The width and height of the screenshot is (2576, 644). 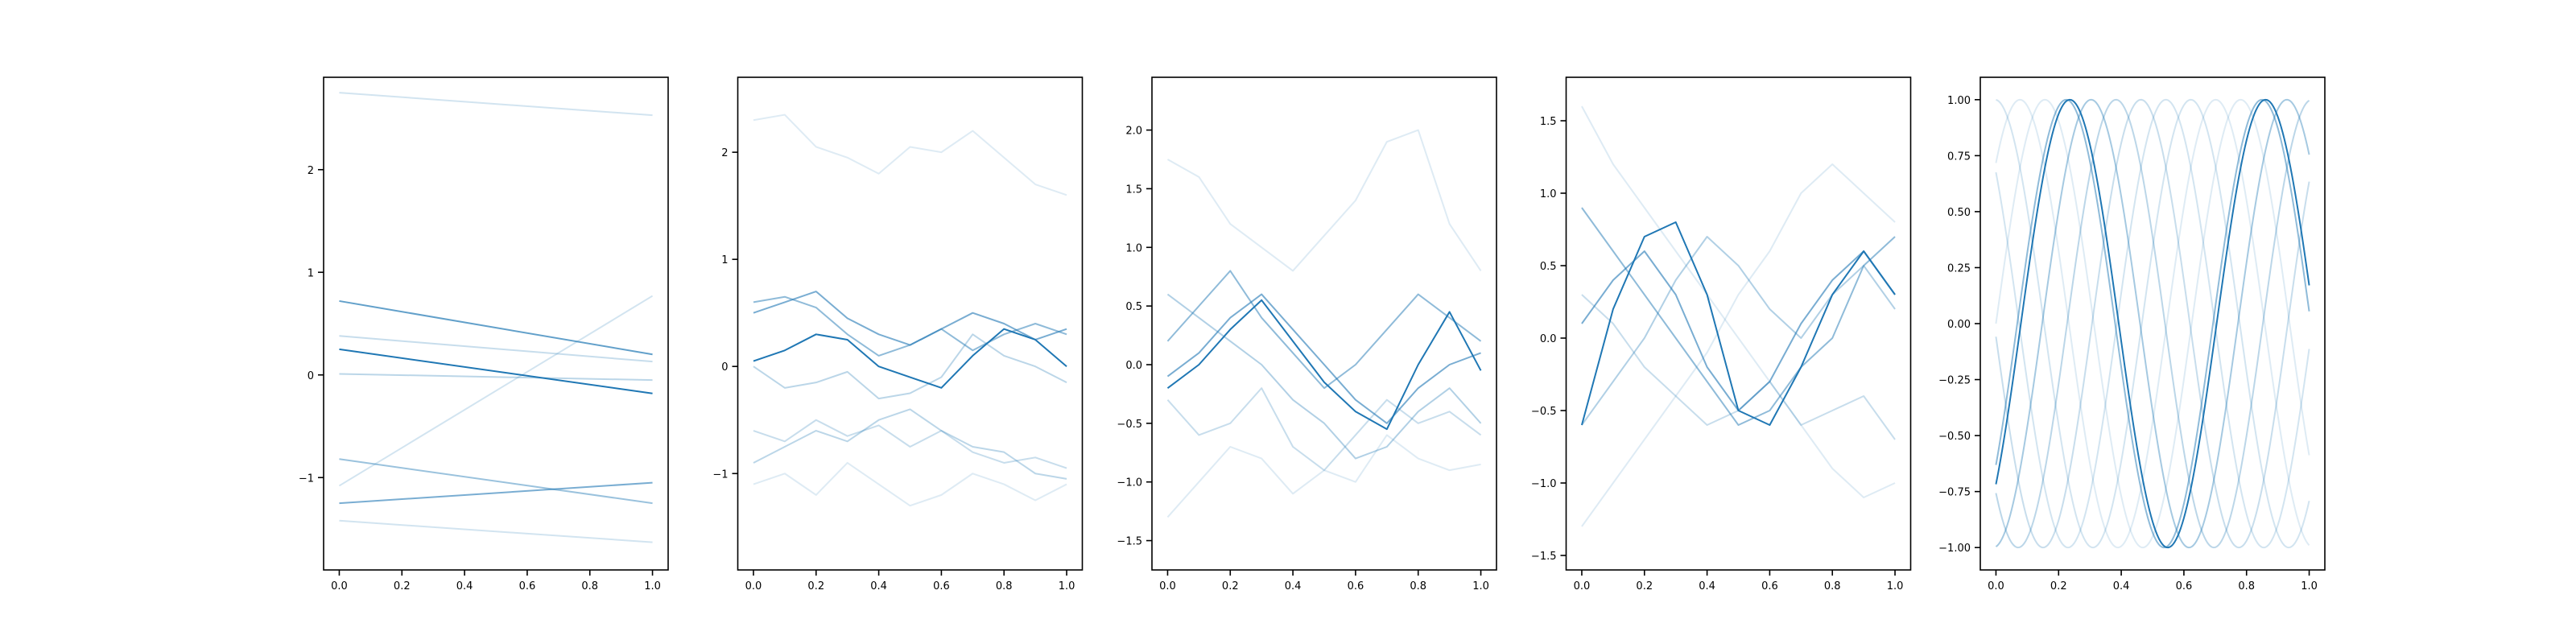 What do you see at coordinates (1959, 325) in the screenshot?
I see `y-tick-label: 0.00` at bounding box center [1959, 325].